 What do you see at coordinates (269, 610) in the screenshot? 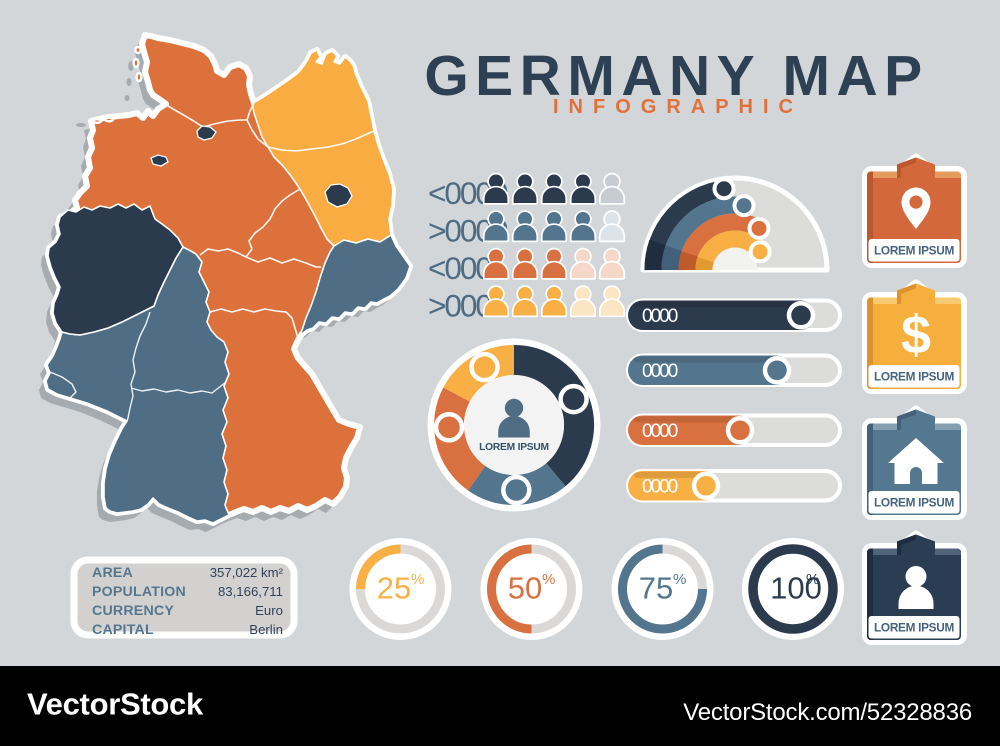
I see `svg-text: Euro` at bounding box center [269, 610].